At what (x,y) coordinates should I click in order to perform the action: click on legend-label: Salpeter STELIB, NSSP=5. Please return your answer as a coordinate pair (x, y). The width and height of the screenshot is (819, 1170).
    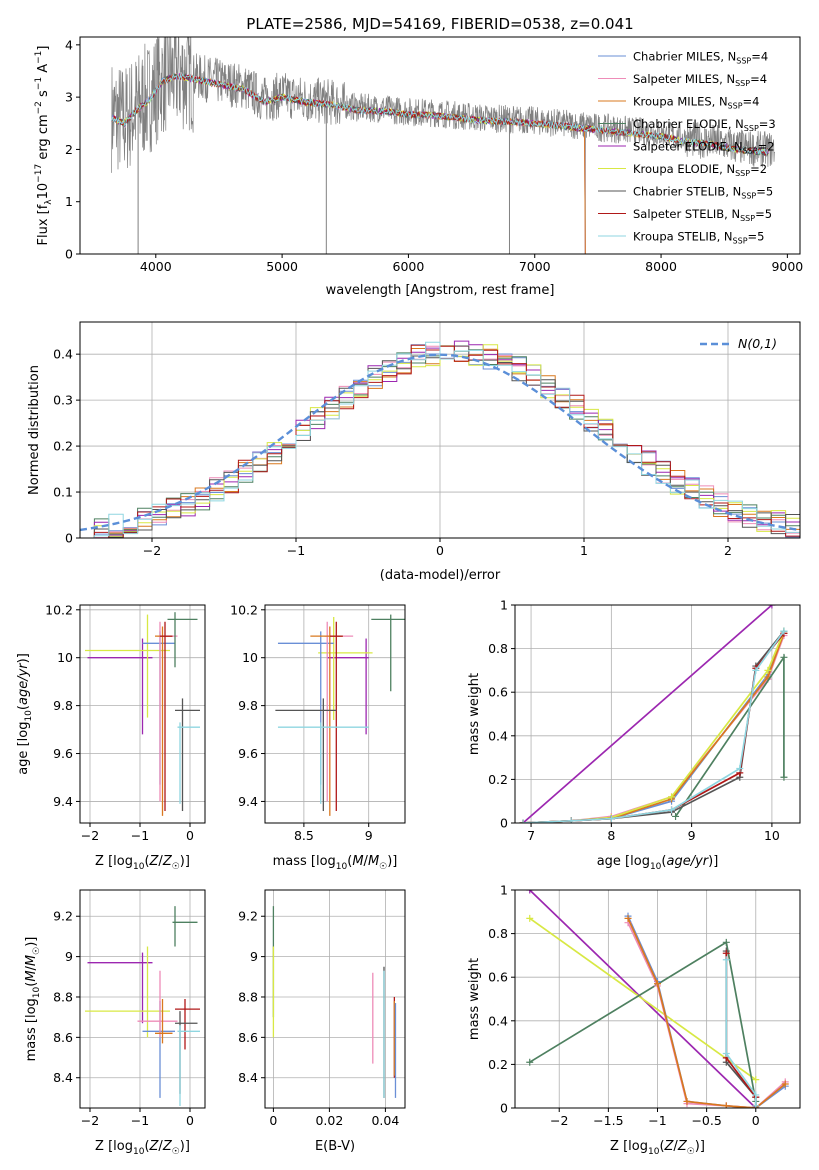
    Looking at the image, I should click on (702, 215).